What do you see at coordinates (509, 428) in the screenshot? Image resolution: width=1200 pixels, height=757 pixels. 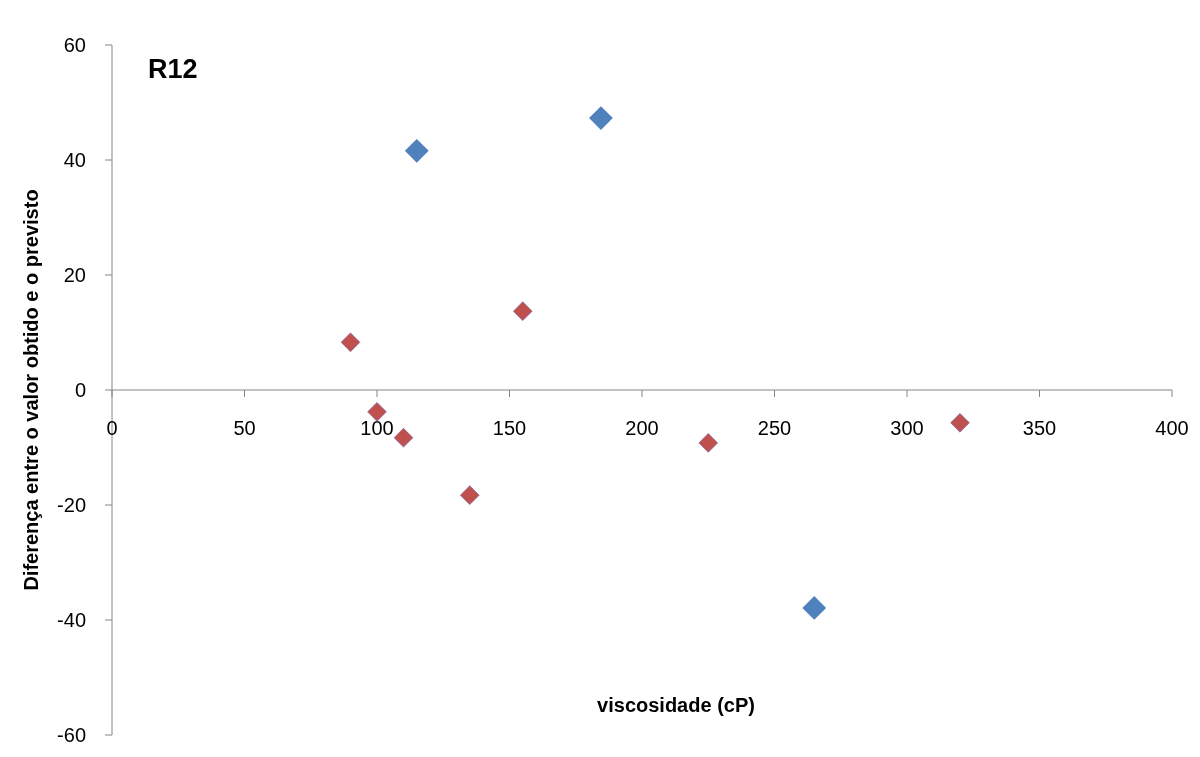 I see `x-tick-label: 150` at bounding box center [509, 428].